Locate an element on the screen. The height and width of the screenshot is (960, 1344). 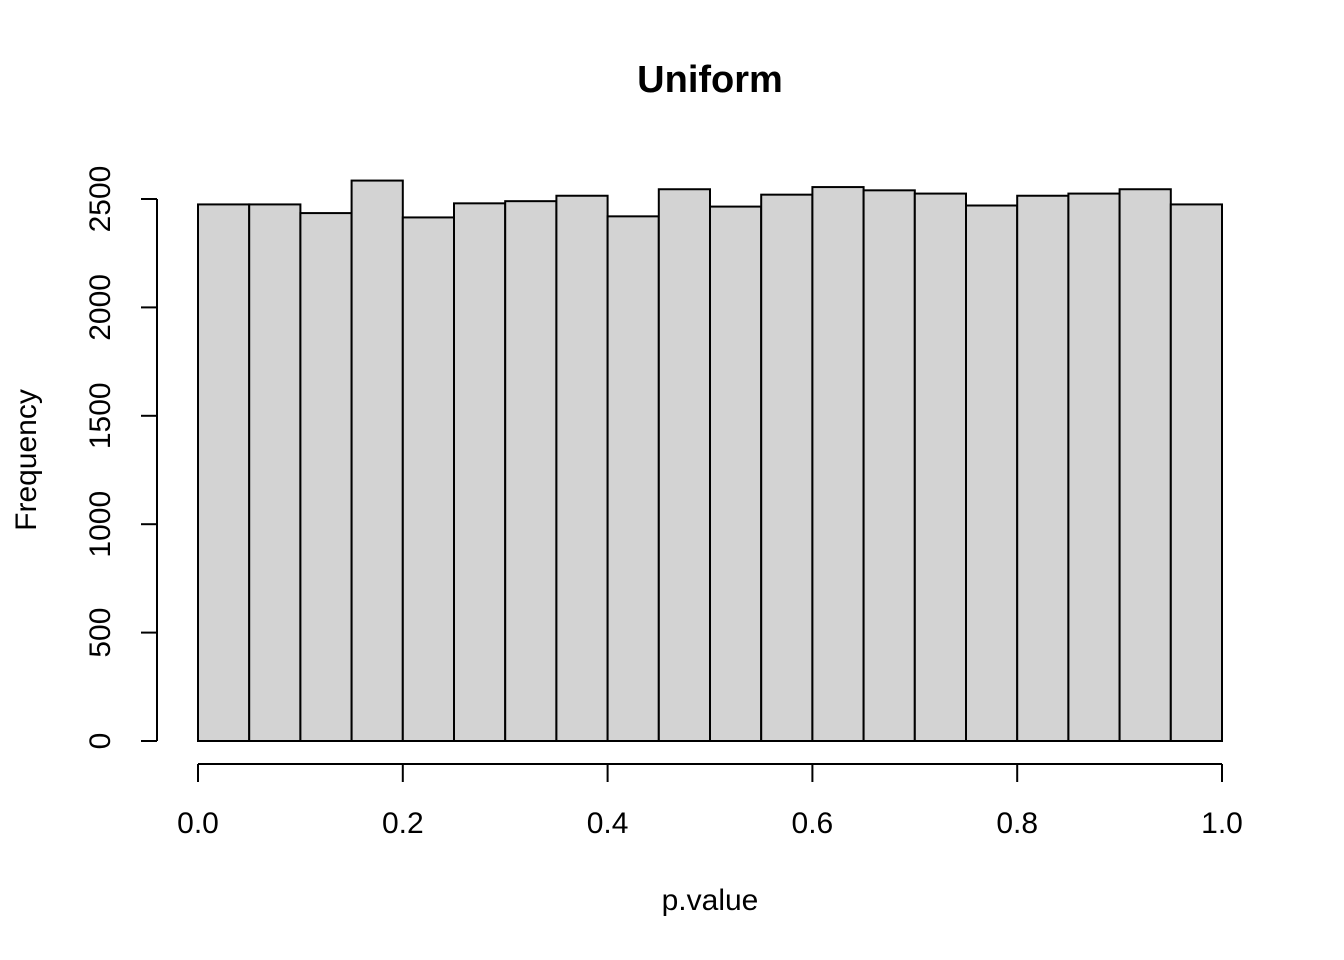
x-tick-label: 0.0 is located at coordinates (198, 823).